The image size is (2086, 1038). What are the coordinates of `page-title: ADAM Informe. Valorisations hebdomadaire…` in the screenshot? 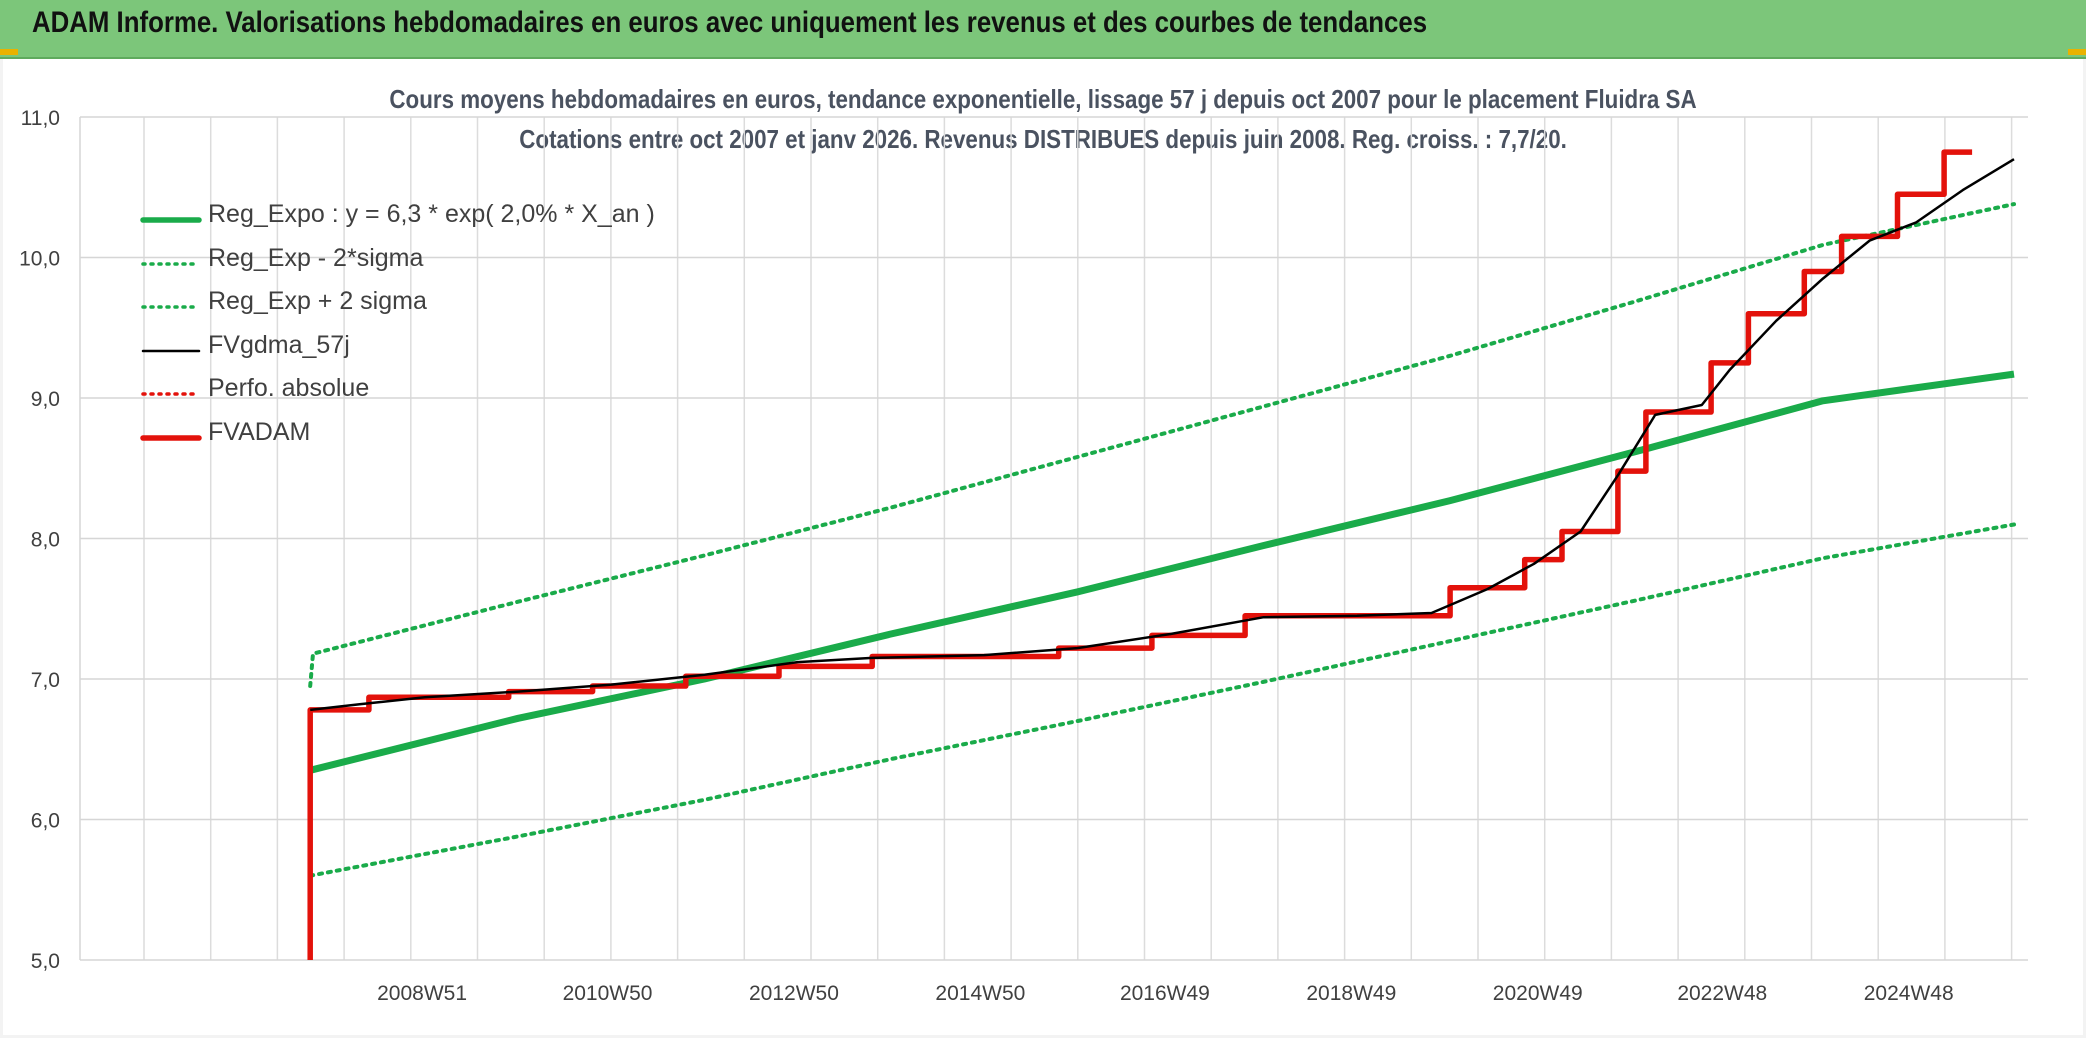 It's located at (730, 22).